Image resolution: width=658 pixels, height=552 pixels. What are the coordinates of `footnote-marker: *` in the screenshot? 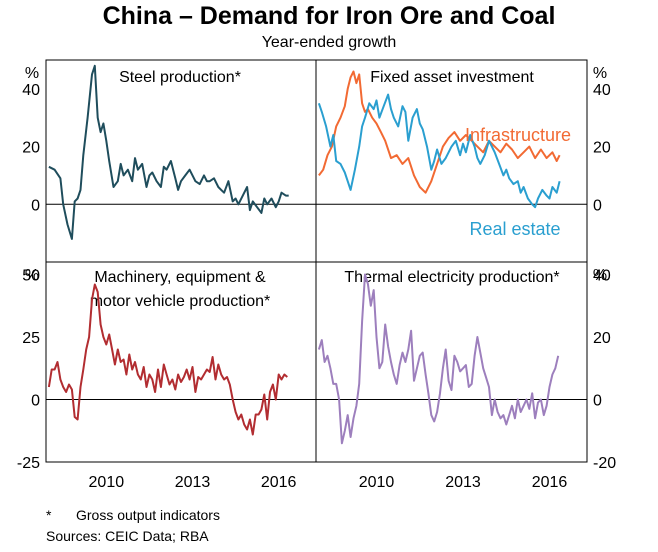 It's located at (49, 515).